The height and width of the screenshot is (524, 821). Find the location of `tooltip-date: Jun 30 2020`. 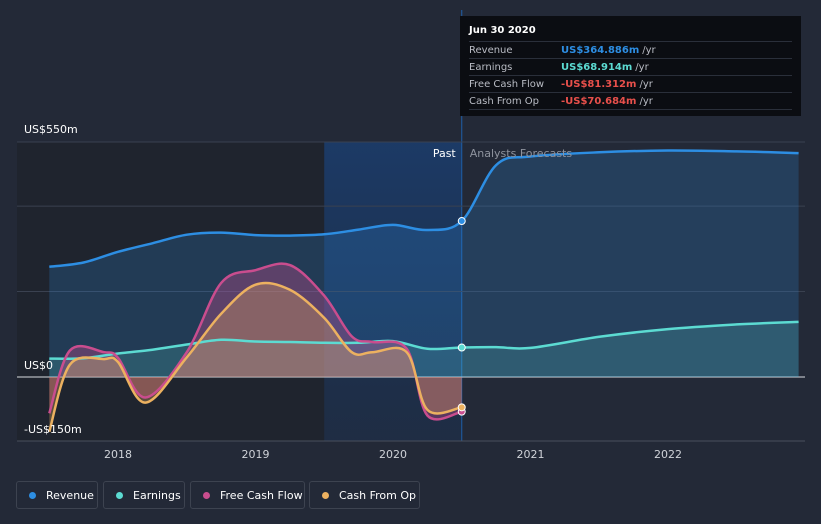

tooltip-date: Jun 30 2020 is located at coordinates (502, 30).